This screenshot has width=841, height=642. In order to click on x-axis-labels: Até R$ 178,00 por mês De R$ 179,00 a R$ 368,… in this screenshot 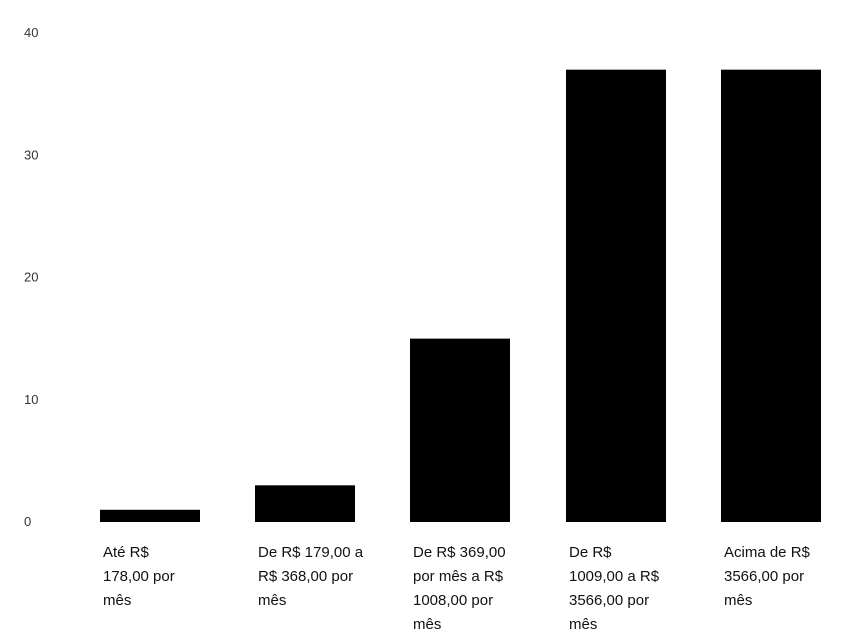, I will do `click(457, 588)`.